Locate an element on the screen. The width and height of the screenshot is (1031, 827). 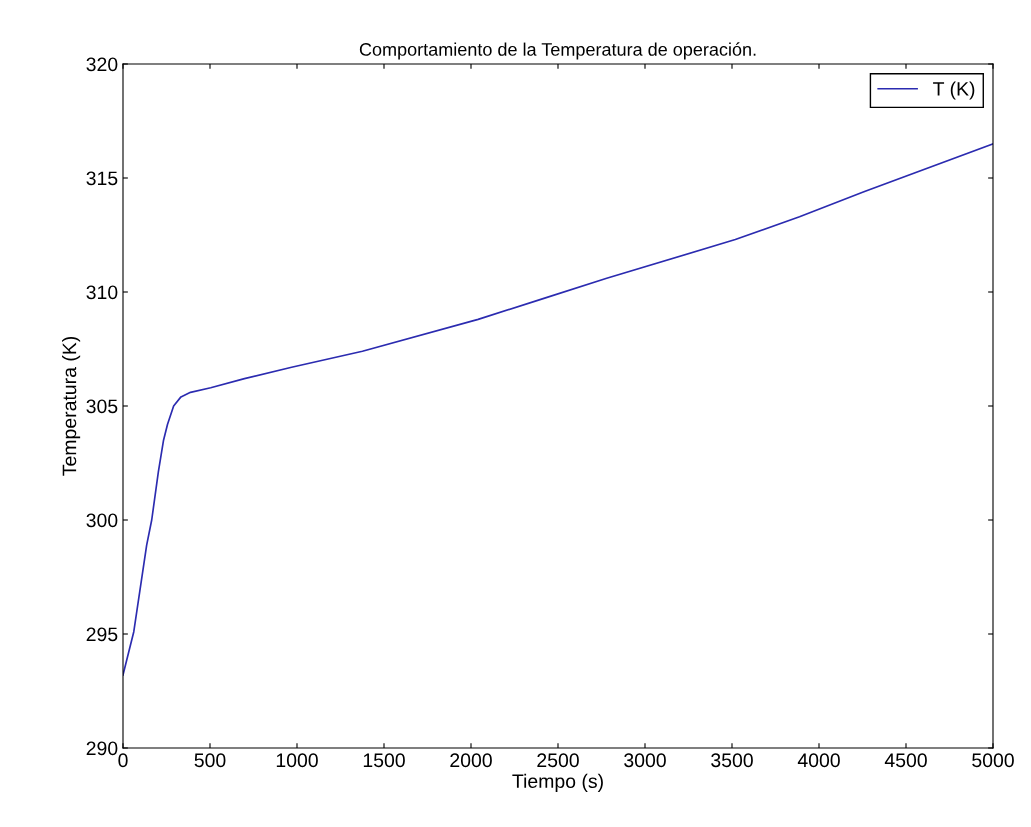
x-tick-label: 2500 is located at coordinates (558, 760).